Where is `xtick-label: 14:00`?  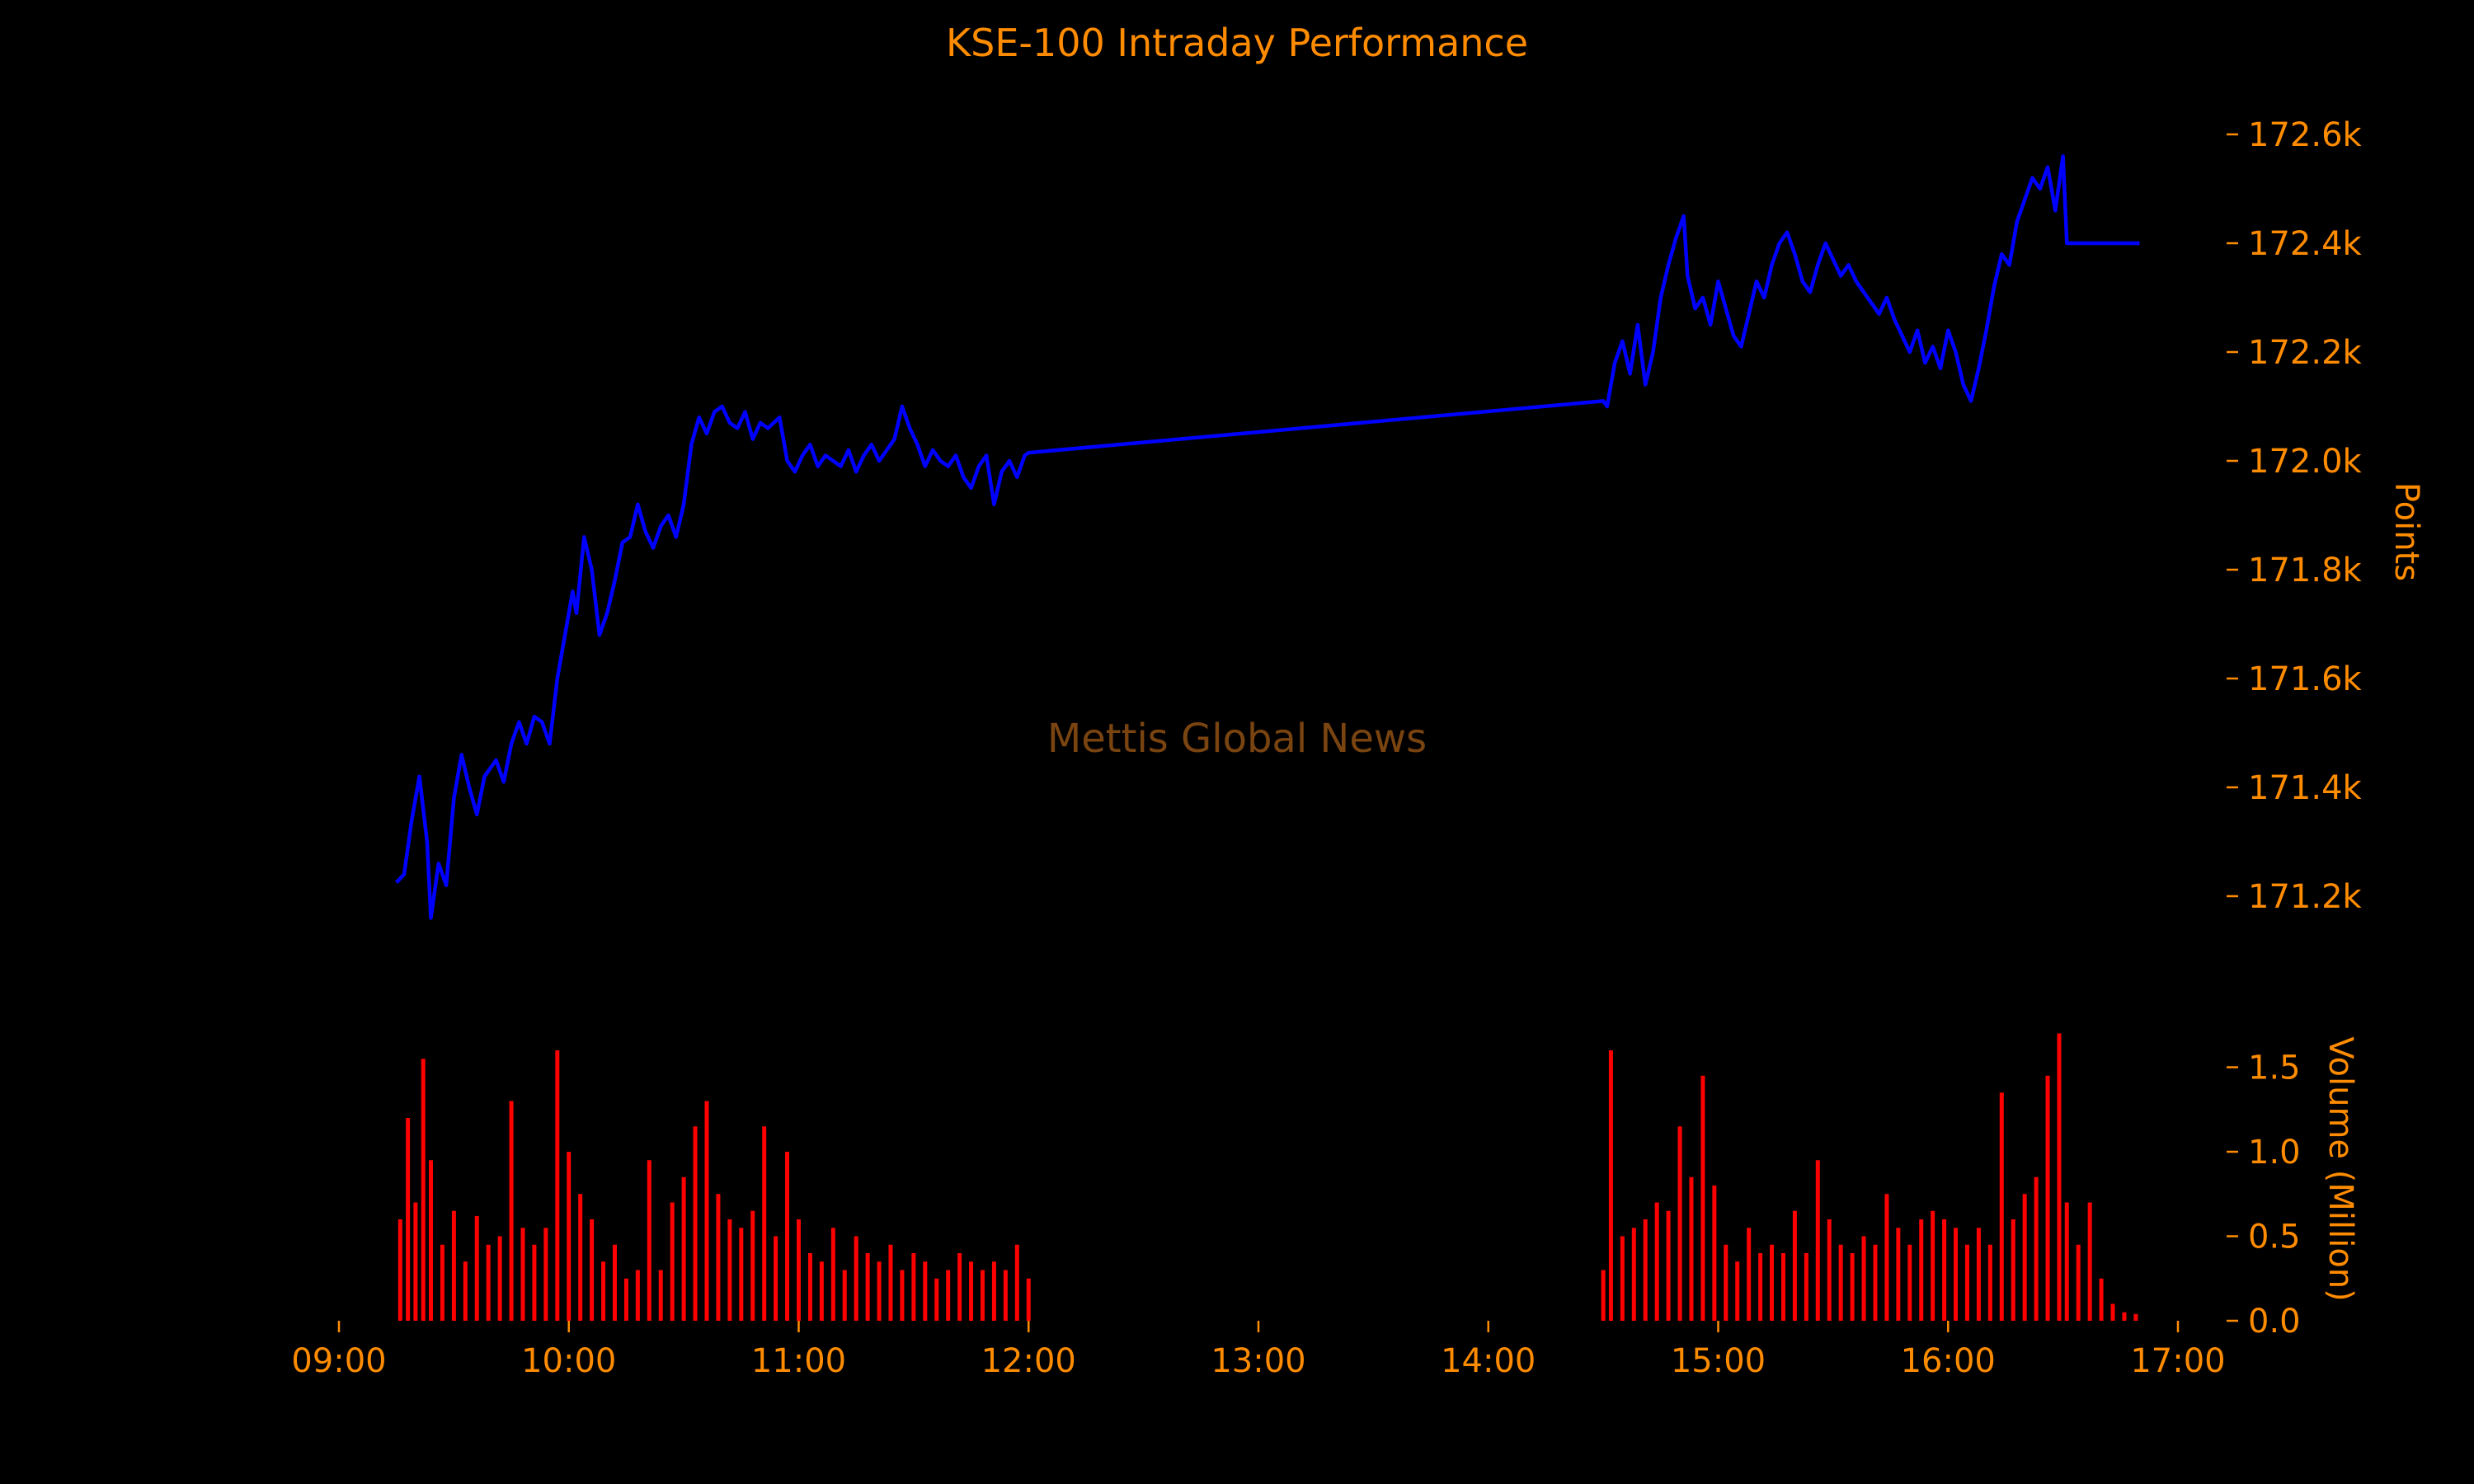
xtick-label: 14:00 is located at coordinates (1488, 1361).